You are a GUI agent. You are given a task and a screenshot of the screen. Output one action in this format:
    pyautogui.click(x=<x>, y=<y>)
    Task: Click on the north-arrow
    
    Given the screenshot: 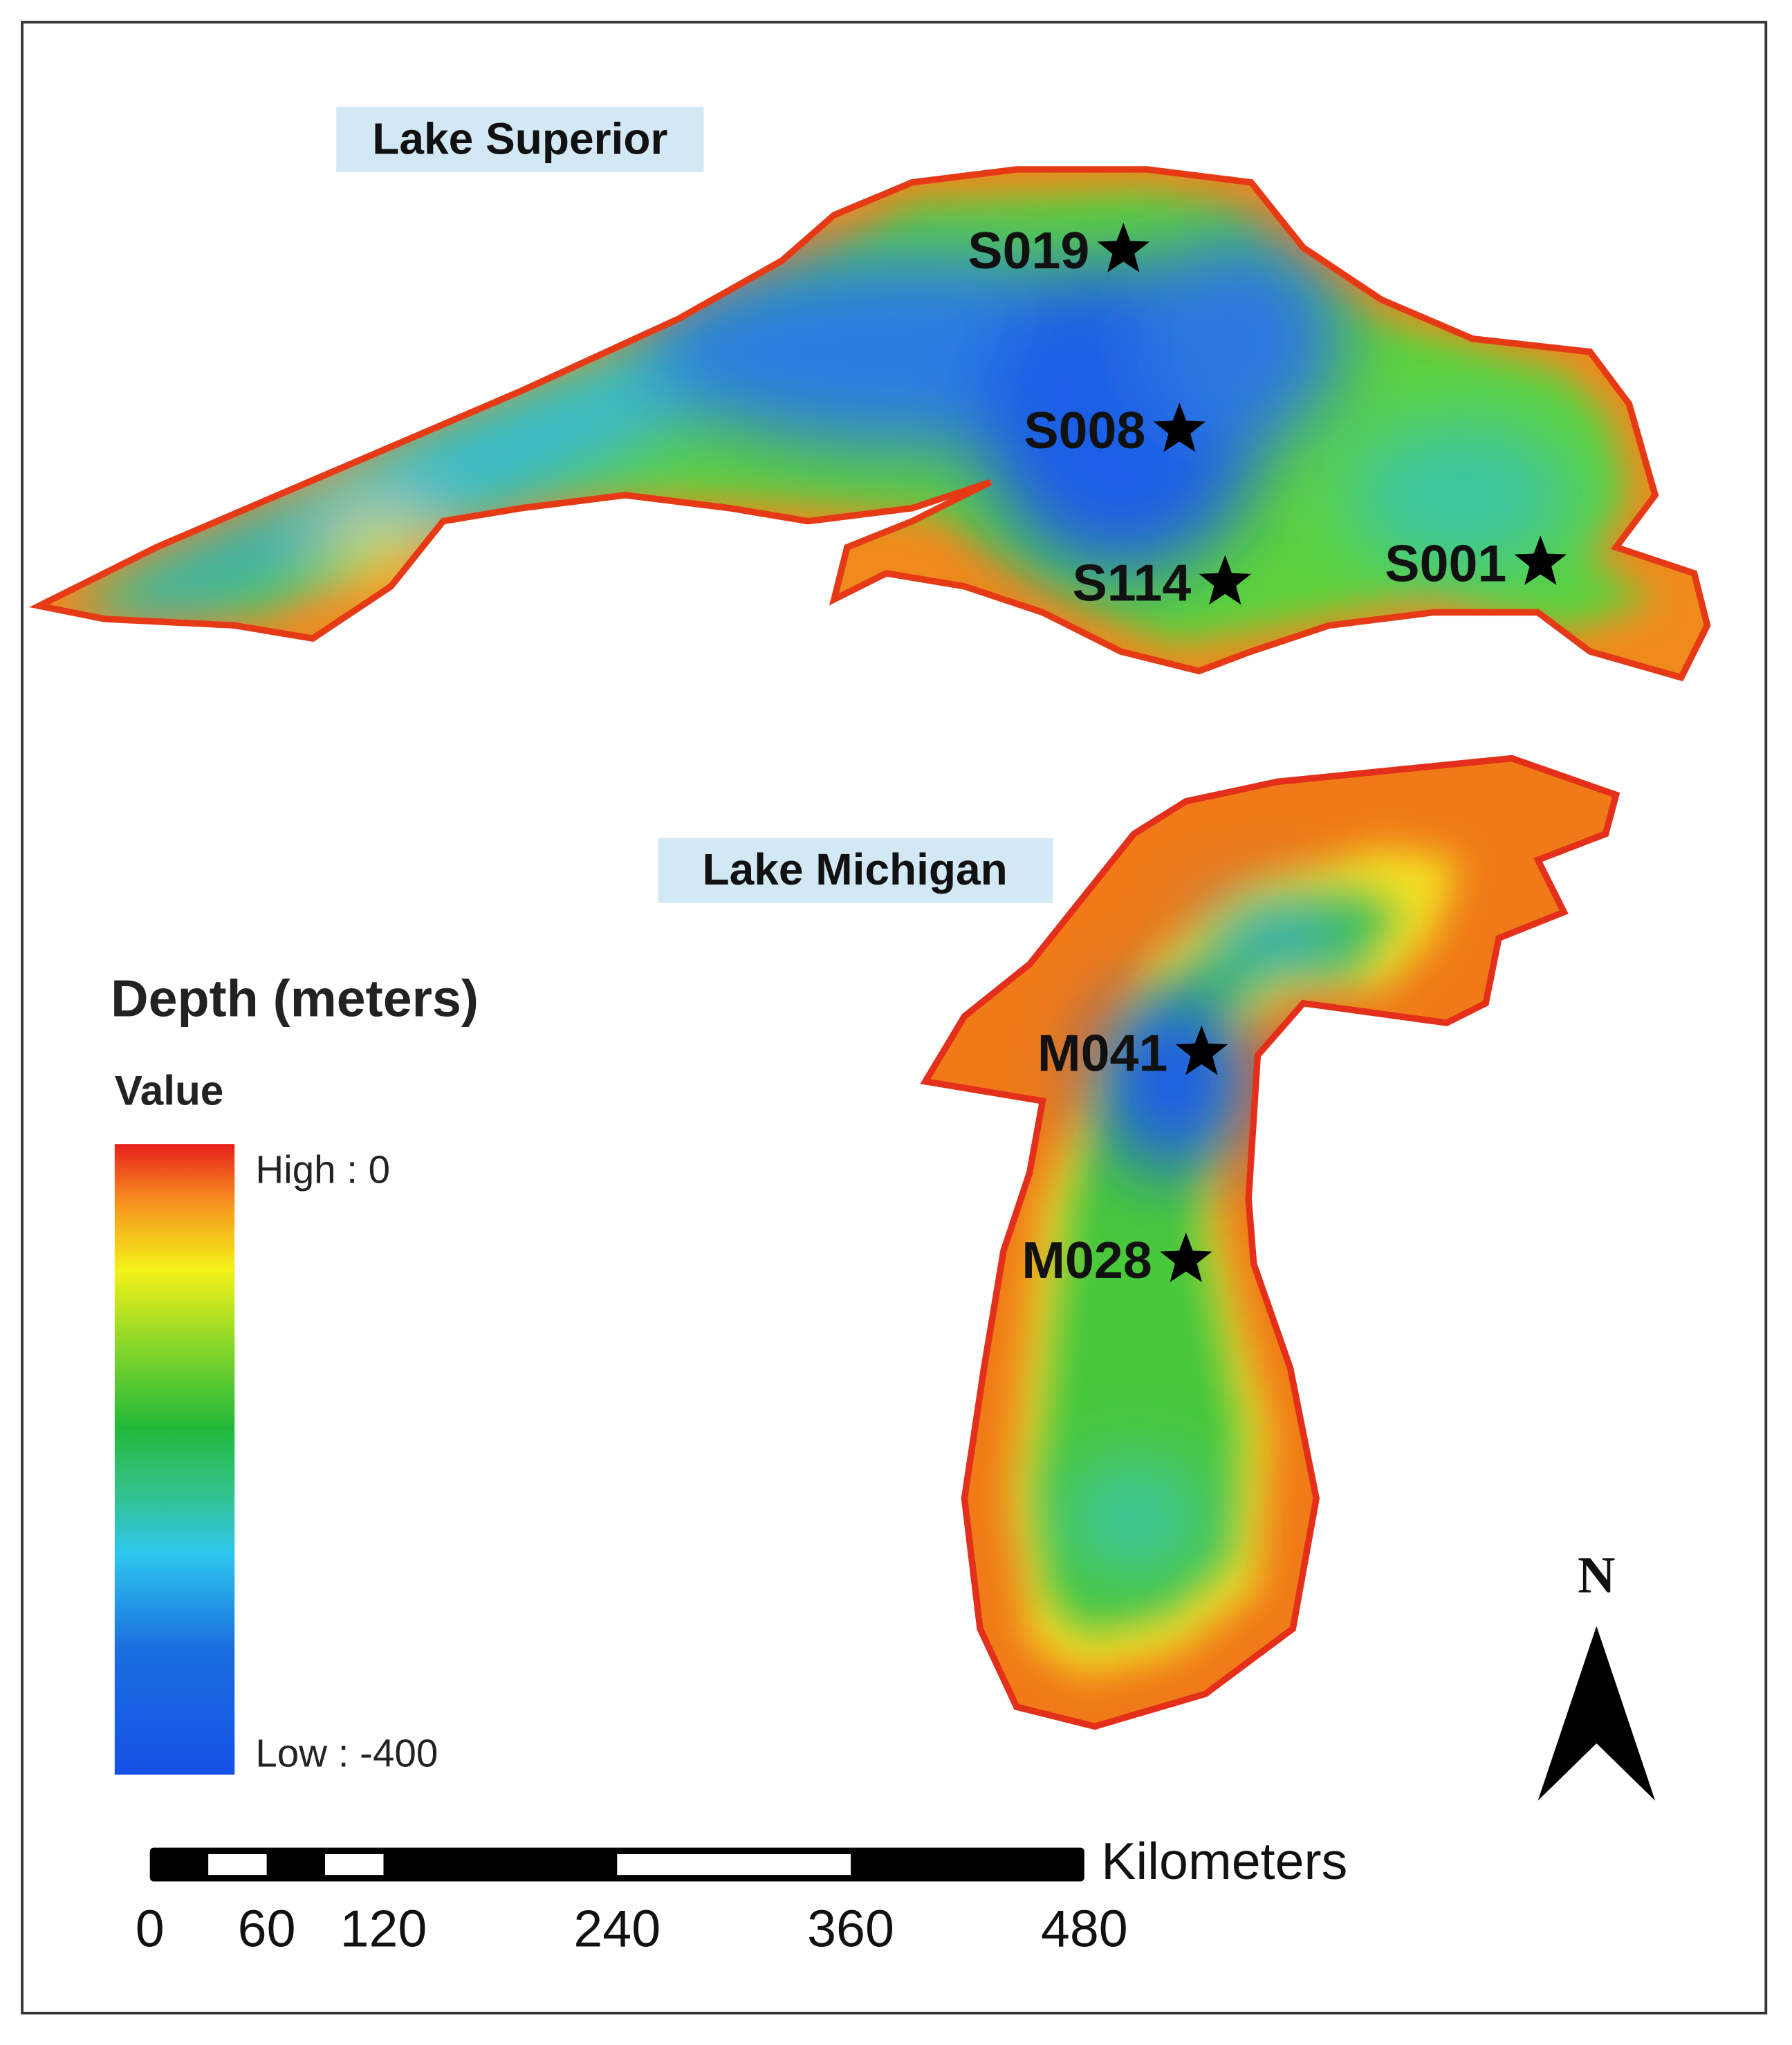 What is the action you would take?
    pyautogui.click(x=1597, y=1714)
    